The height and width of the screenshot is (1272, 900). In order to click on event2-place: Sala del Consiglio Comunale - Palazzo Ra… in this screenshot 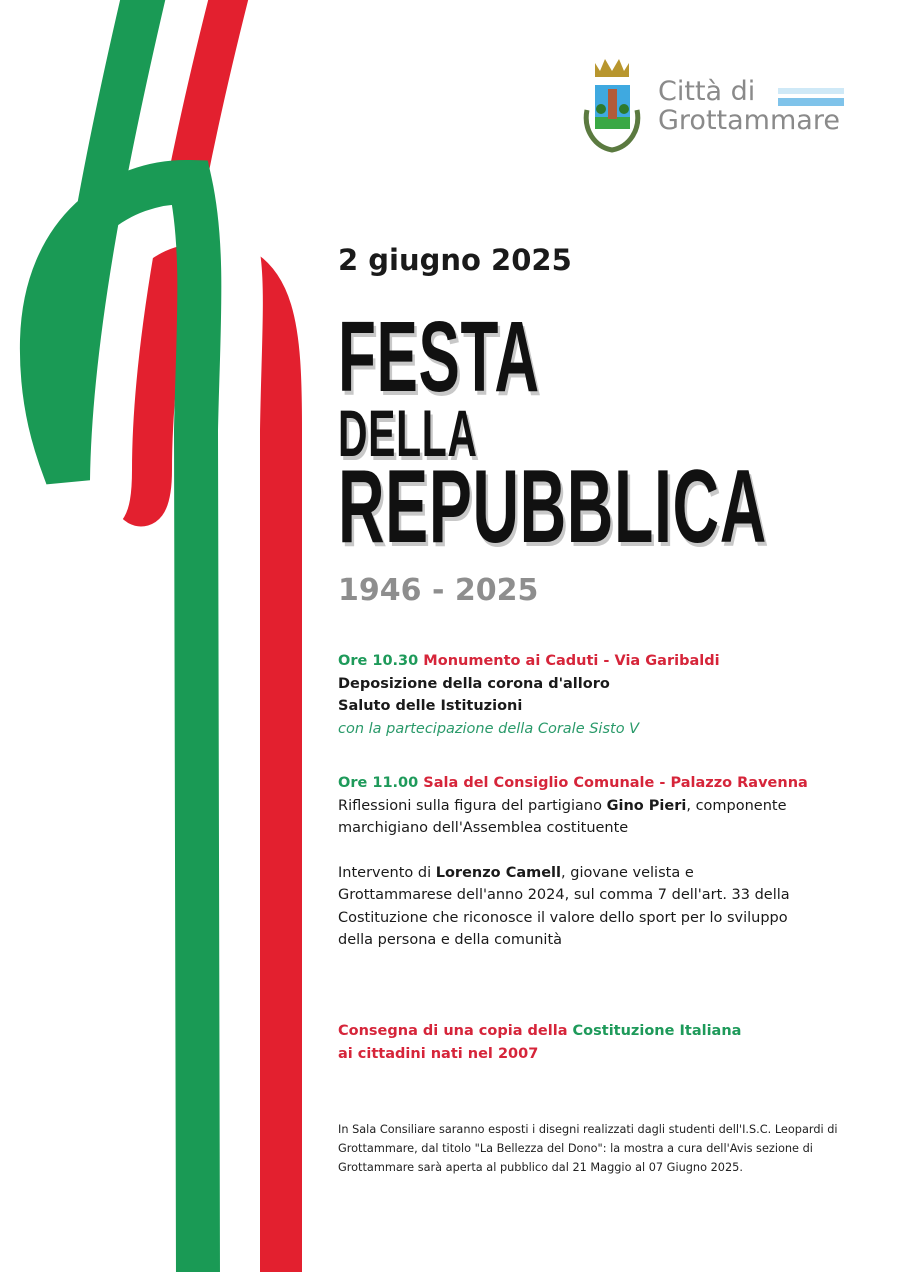, I will do `click(615, 783)`.